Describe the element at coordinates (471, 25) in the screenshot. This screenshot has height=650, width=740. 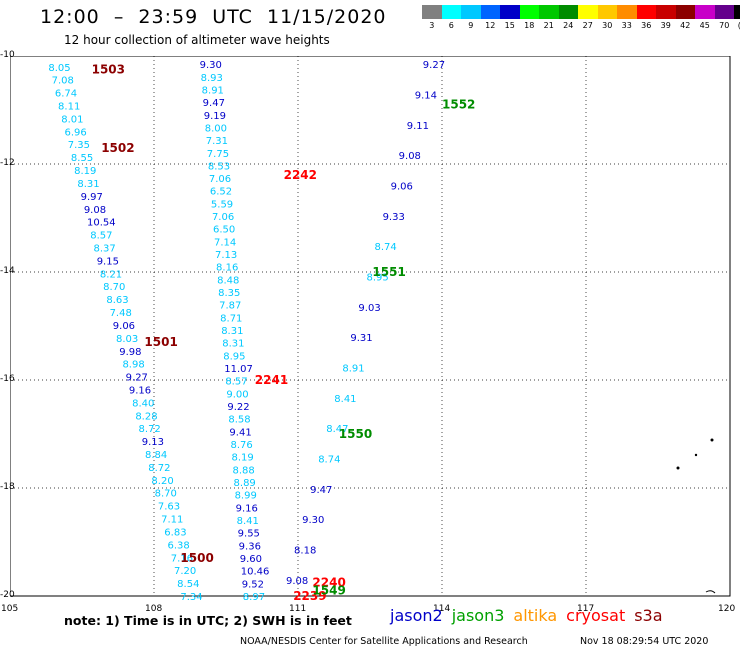
I see `colorbar-label: 9` at that location.